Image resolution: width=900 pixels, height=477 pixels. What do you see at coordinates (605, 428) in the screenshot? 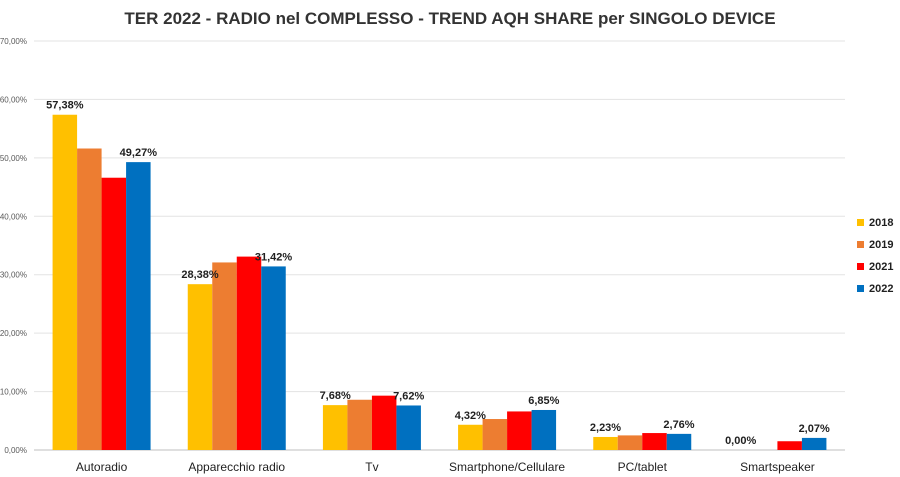
I see `data-label: 2,23%` at bounding box center [605, 428].